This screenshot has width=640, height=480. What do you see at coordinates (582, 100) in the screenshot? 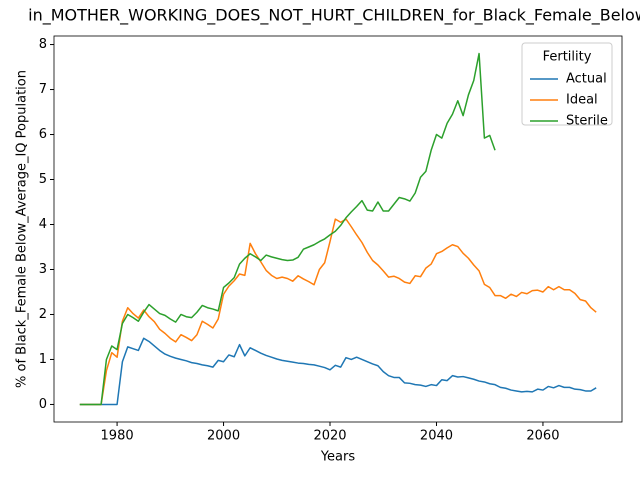
I see `legend-label: Ideal` at bounding box center [582, 100].